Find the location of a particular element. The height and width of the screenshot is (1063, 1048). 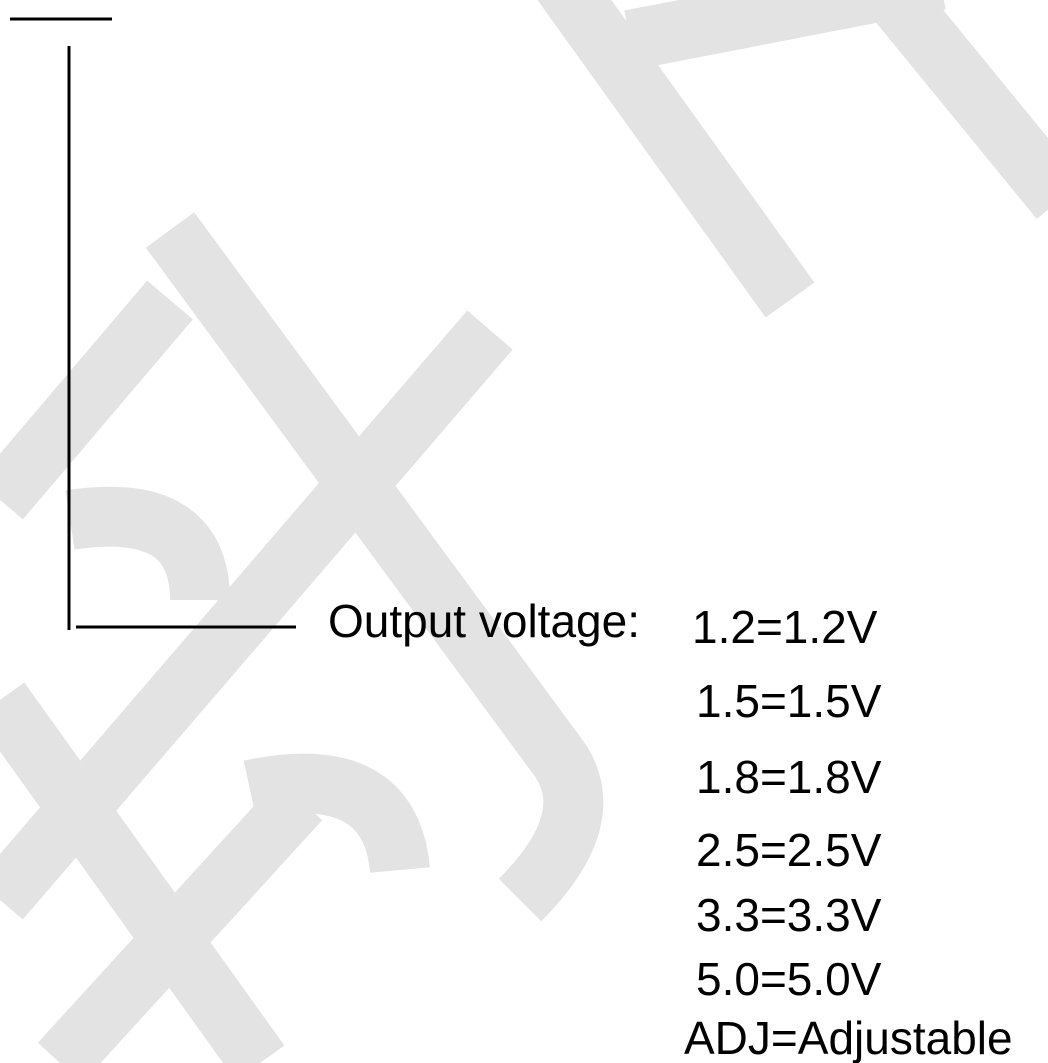

option: 1.8=1.8V is located at coordinates (789, 777).